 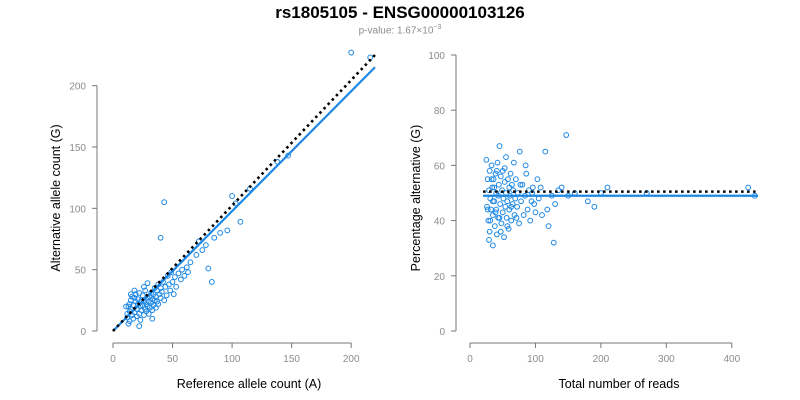 What do you see at coordinates (173, 359) in the screenshot?
I see `x-tick-label: 50` at bounding box center [173, 359].